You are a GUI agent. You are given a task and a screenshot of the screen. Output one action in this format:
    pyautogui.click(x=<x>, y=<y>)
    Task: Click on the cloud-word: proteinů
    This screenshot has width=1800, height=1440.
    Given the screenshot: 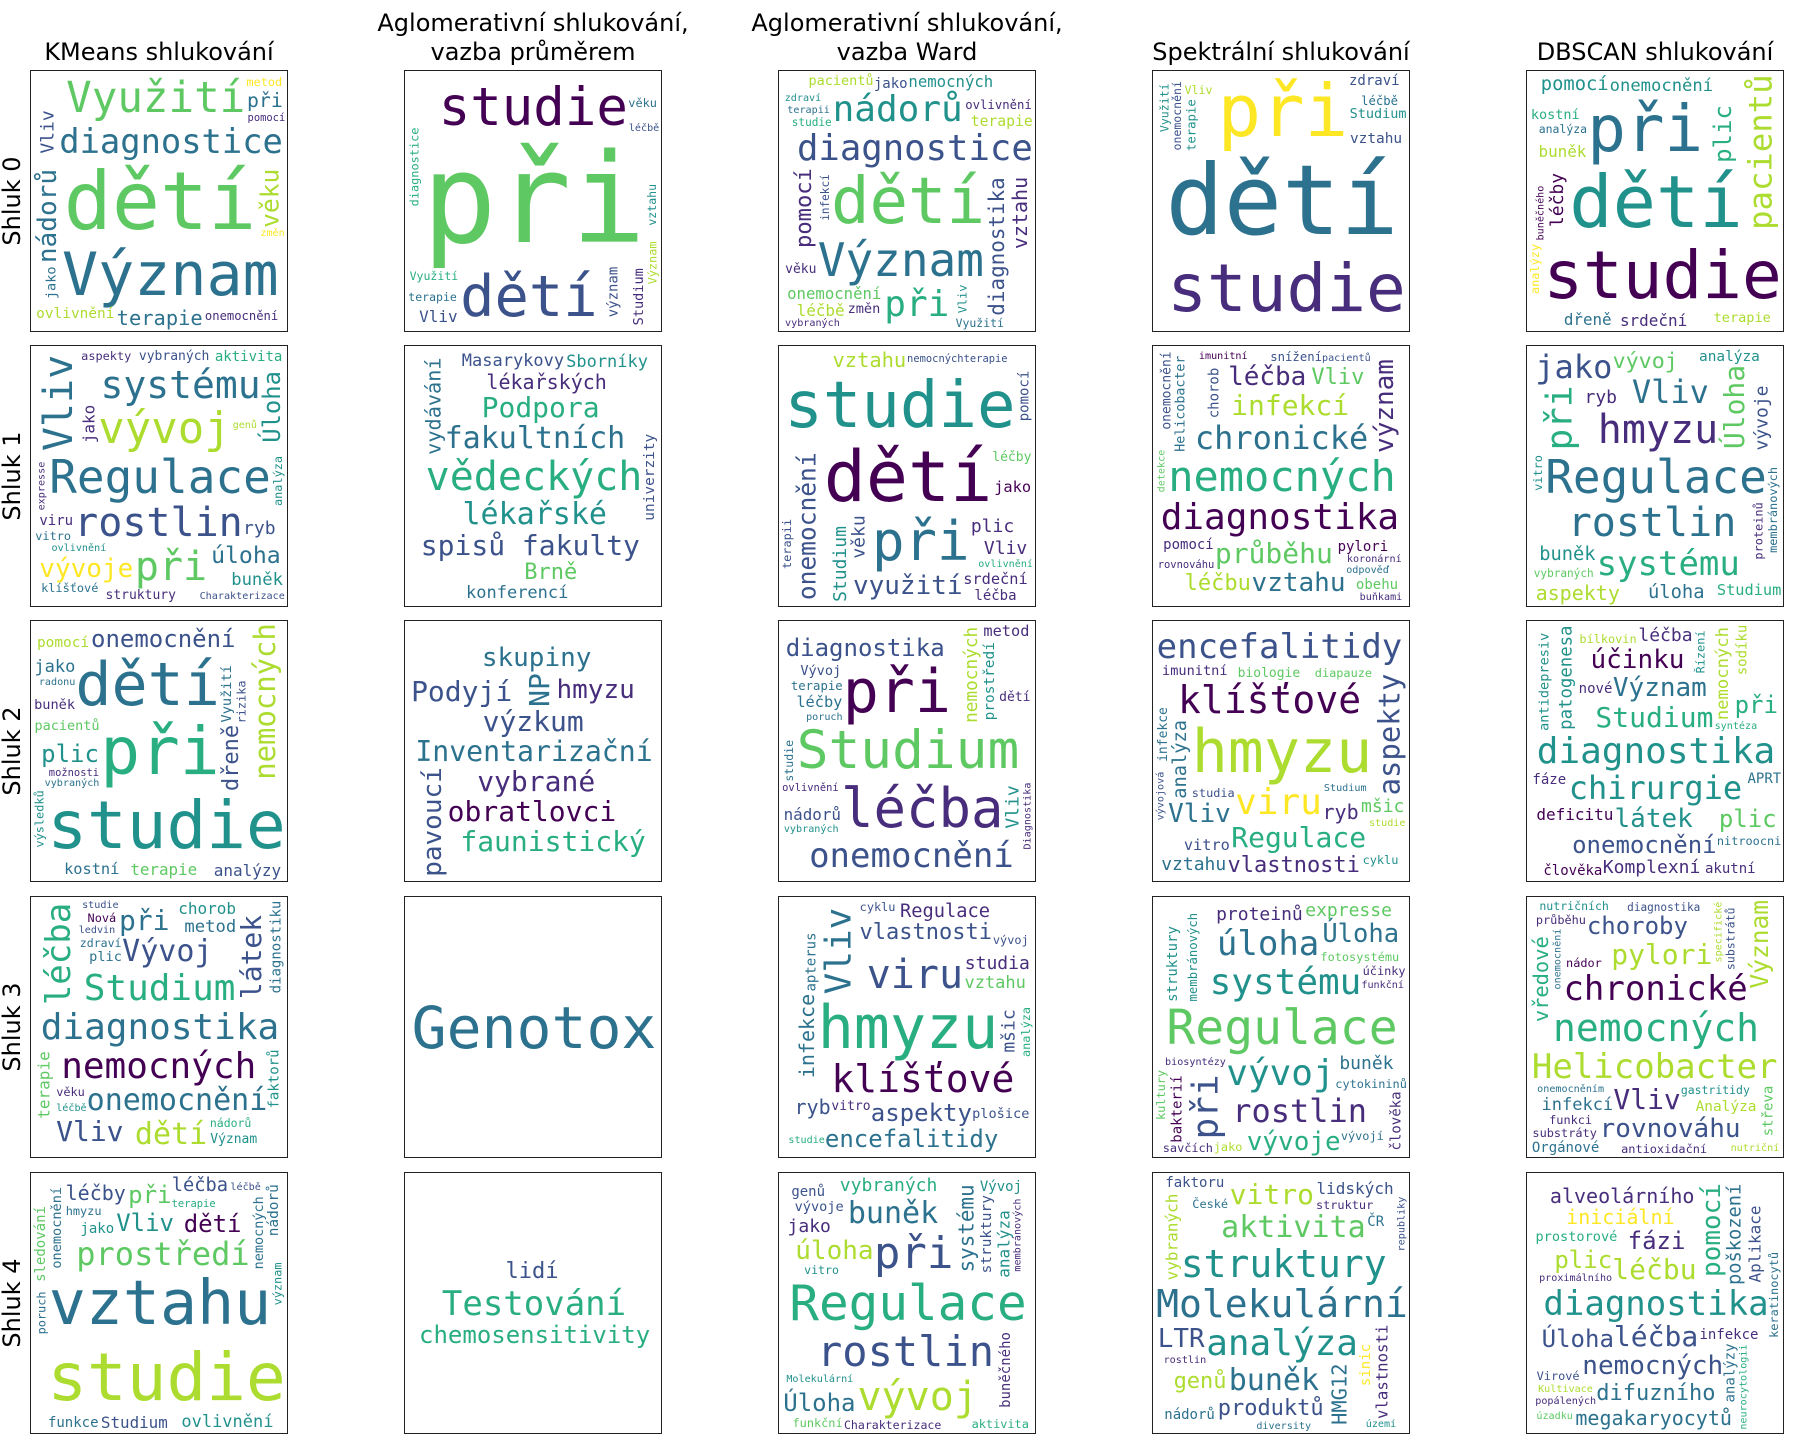 What is the action you would take?
    pyautogui.click(x=1758, y=531)
    